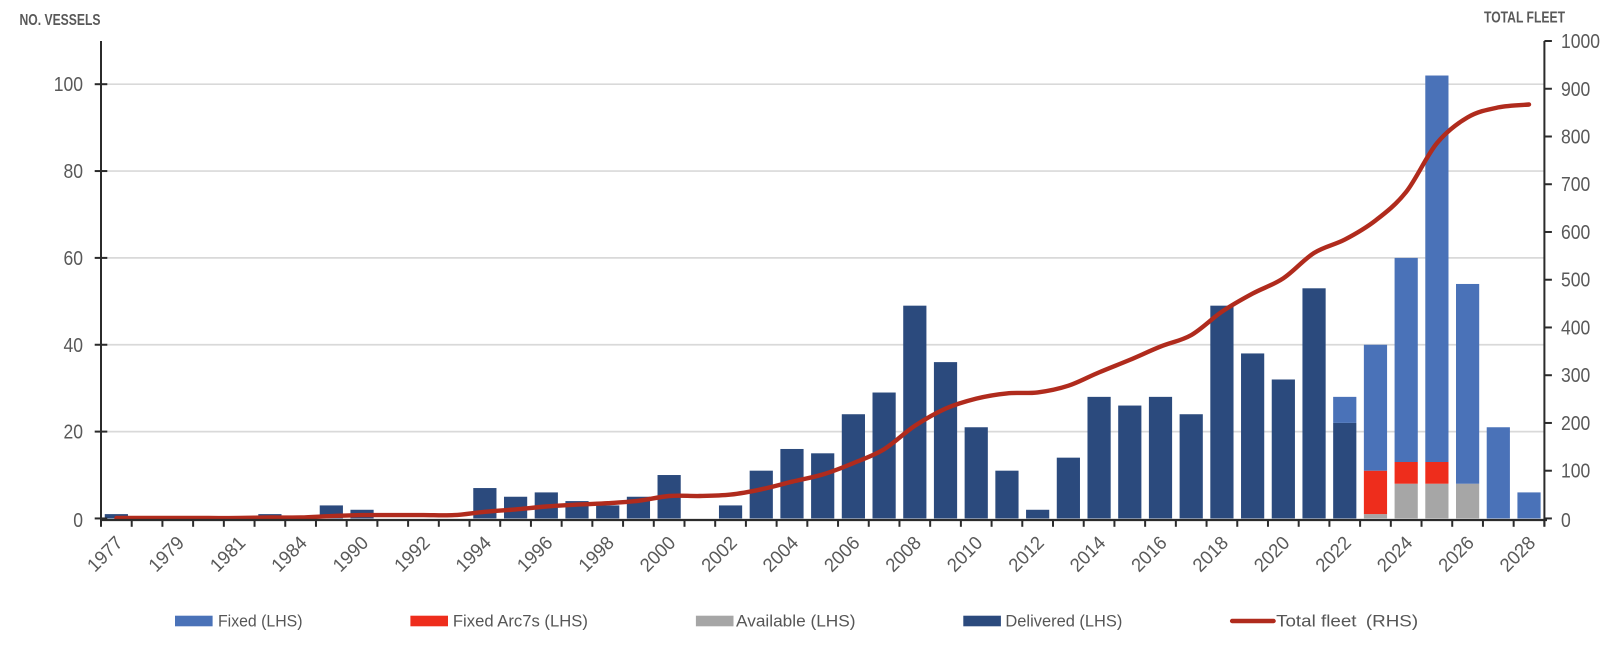 The height and width of the screenshot is (651, 1624). Describe the element at coordinates (1575, 424) in the screenshot. I see `svg-text: 200` at that location.